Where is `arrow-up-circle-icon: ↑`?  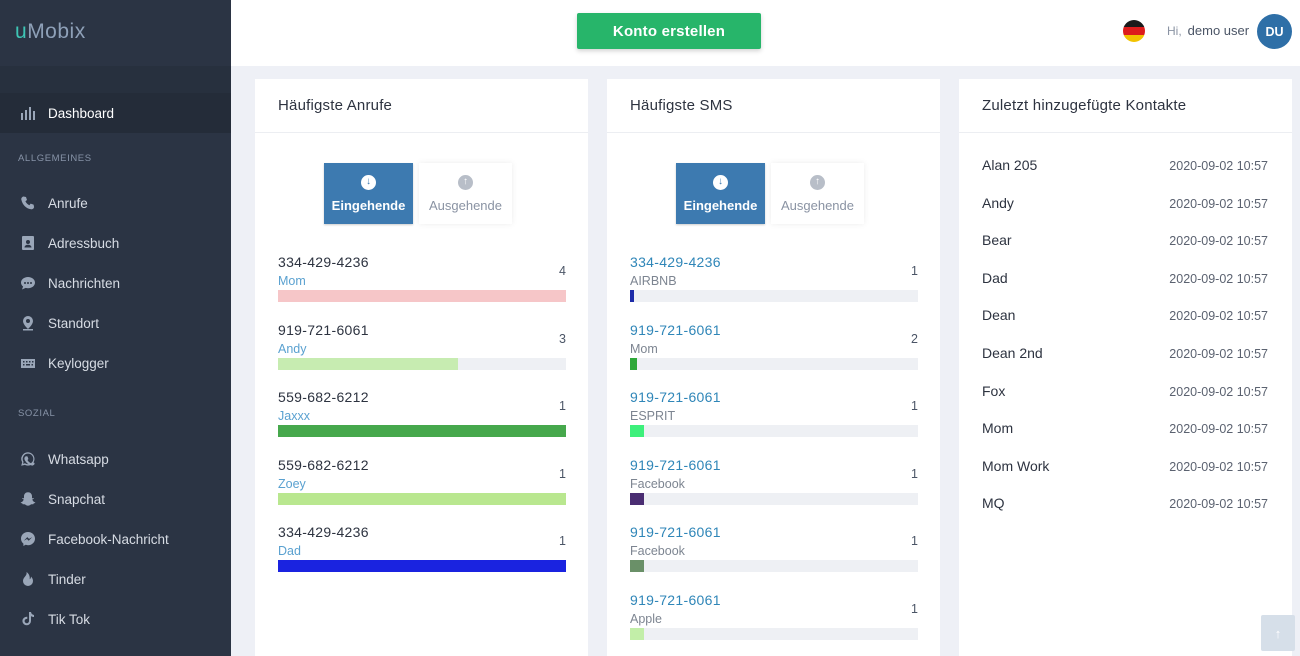 arrow-up-circle-icon: ↑ is located at coordinates (817, 182).